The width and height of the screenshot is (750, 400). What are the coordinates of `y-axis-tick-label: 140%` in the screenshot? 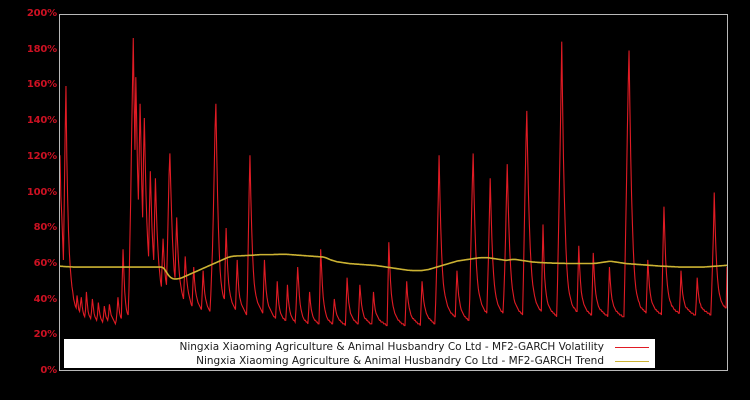 It's located at (41, 121).